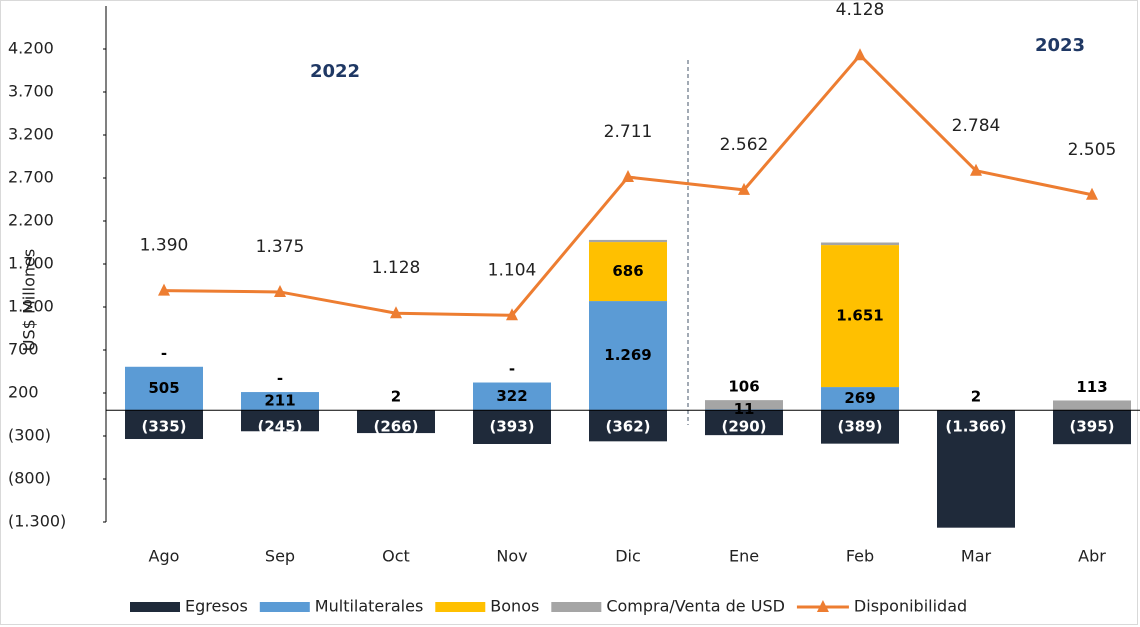 Image resolution: width=1140 pixels, height=627 pixels. Describe the element at coordinates (744, 556) in the screenshot. I see `x-tick-label: Ene` at that location.